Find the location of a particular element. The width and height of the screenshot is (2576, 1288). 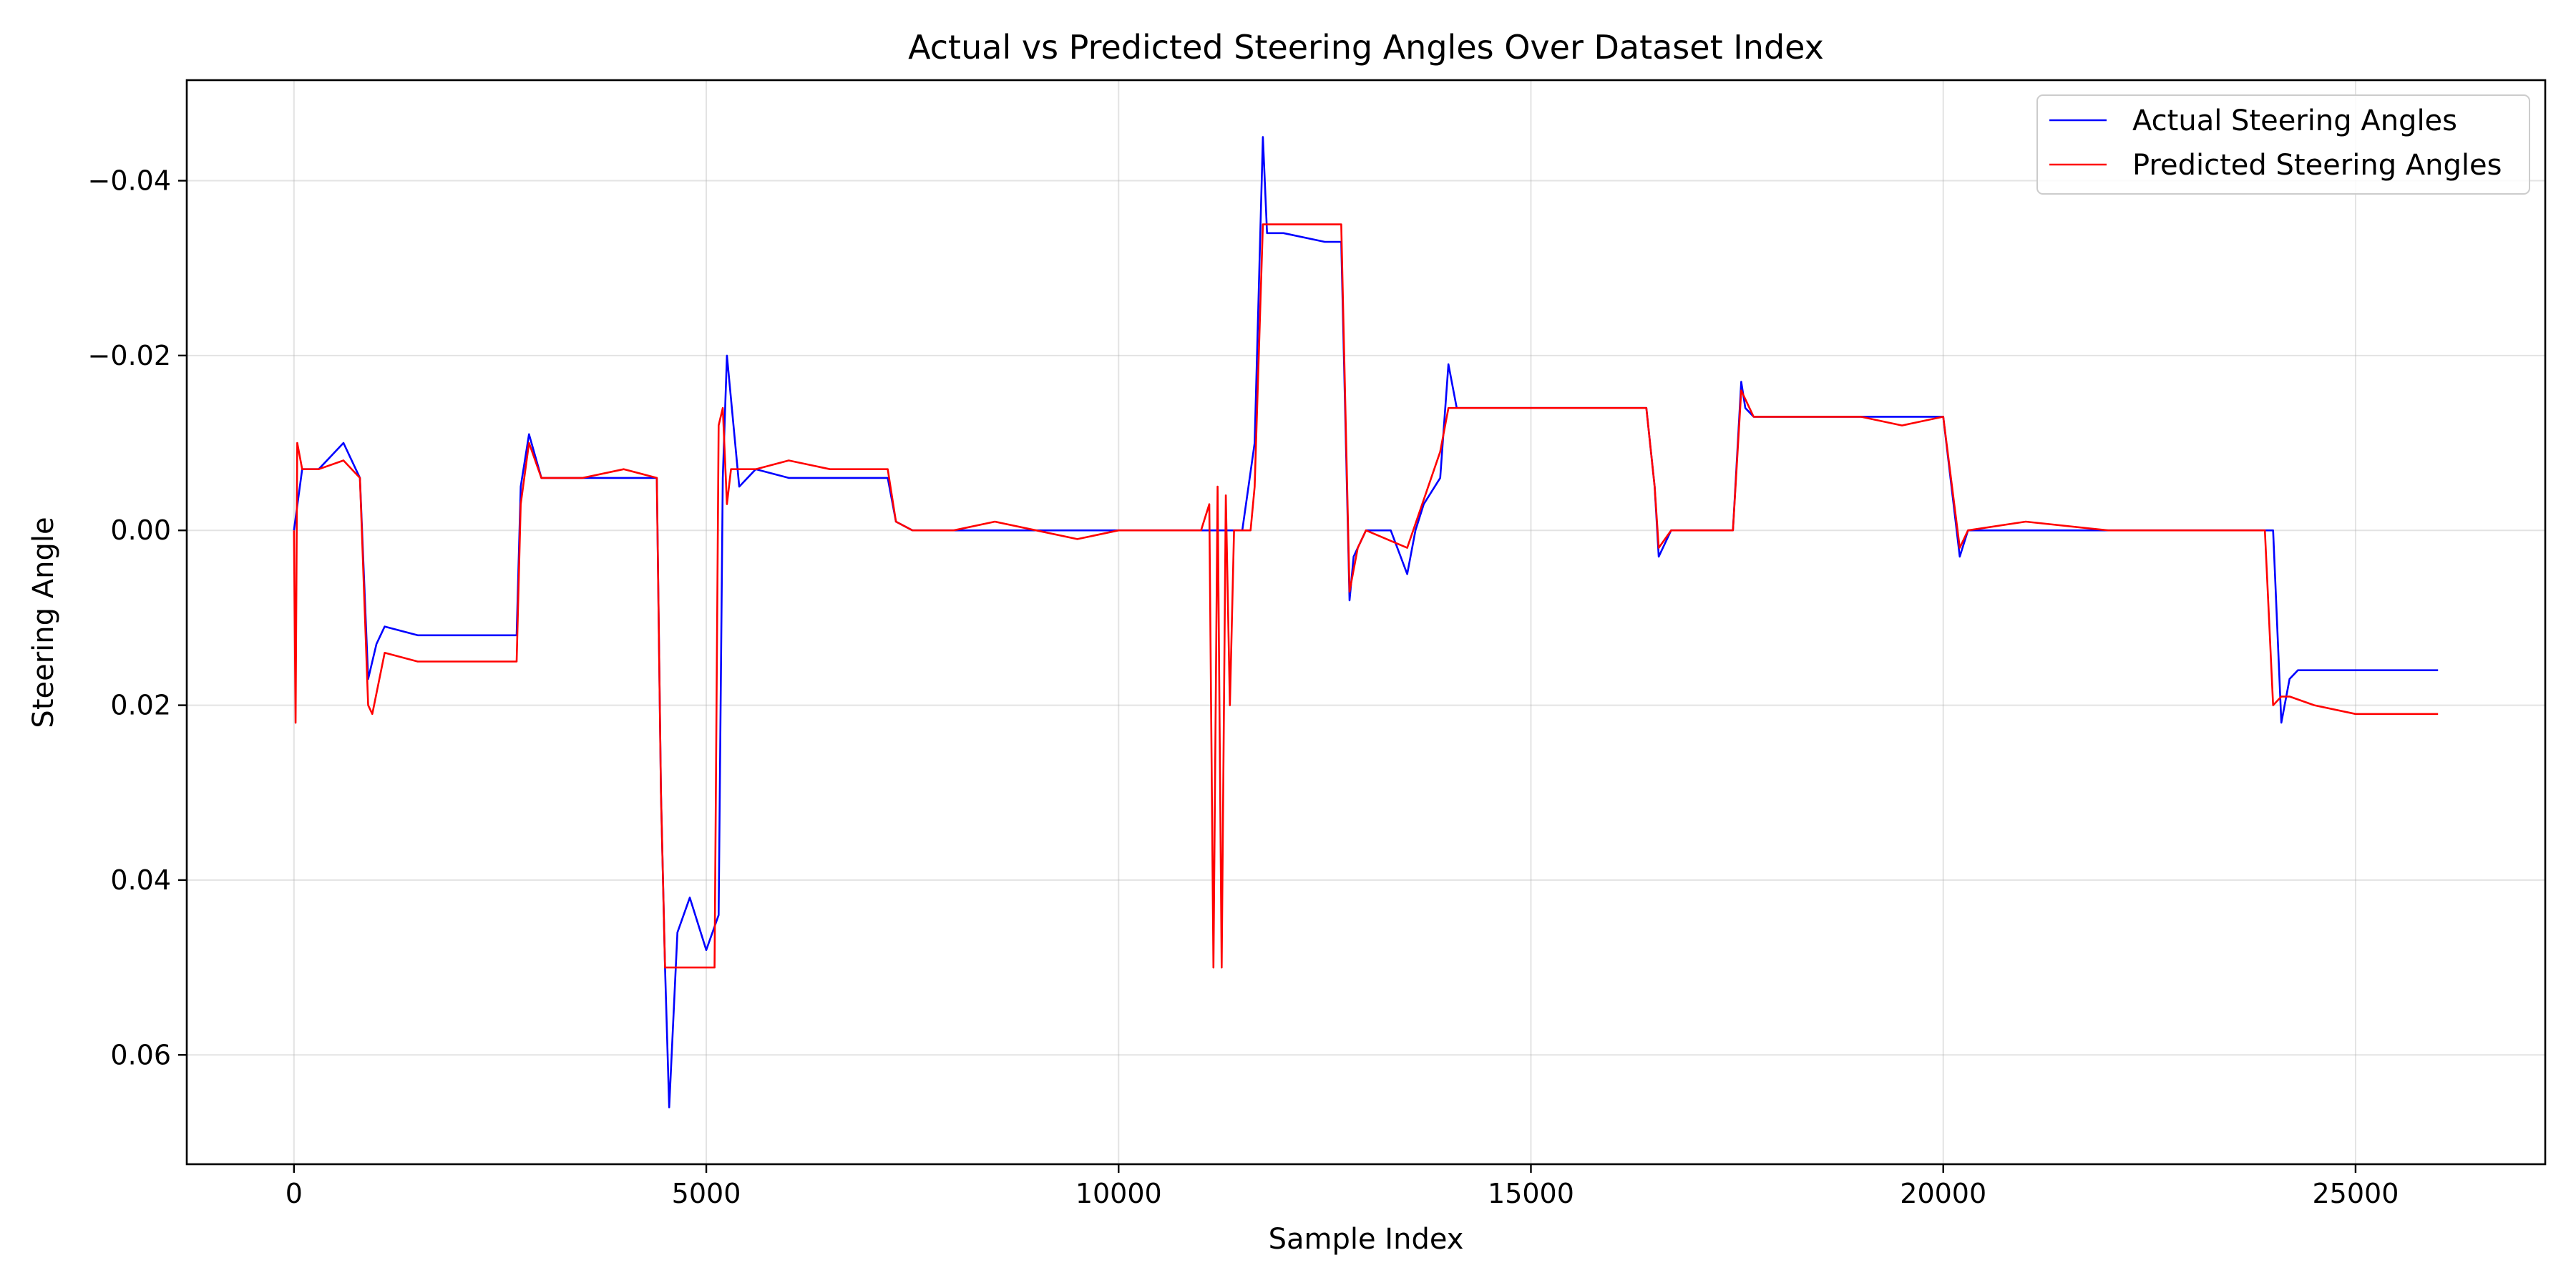

y-tick-label: 0.00 is located at coordinates (140, 530).